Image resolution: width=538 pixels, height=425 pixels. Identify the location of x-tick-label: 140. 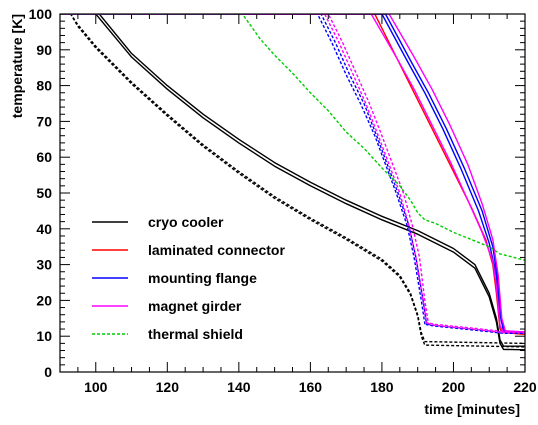
(239, 387).